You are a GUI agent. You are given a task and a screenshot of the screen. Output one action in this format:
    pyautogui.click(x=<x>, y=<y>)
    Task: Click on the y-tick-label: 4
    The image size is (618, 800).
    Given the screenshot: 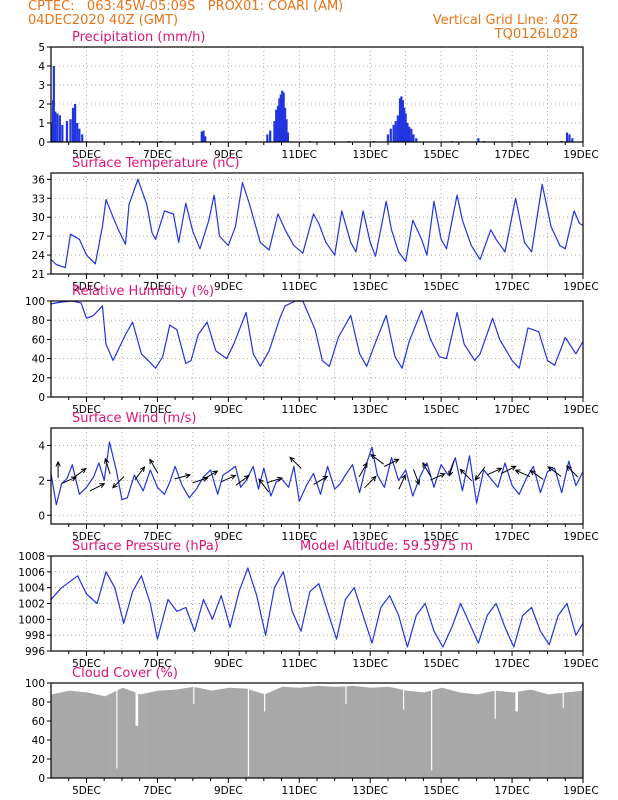 What is the action you would take?
    pyautogui.click(x=41, y=67)
    